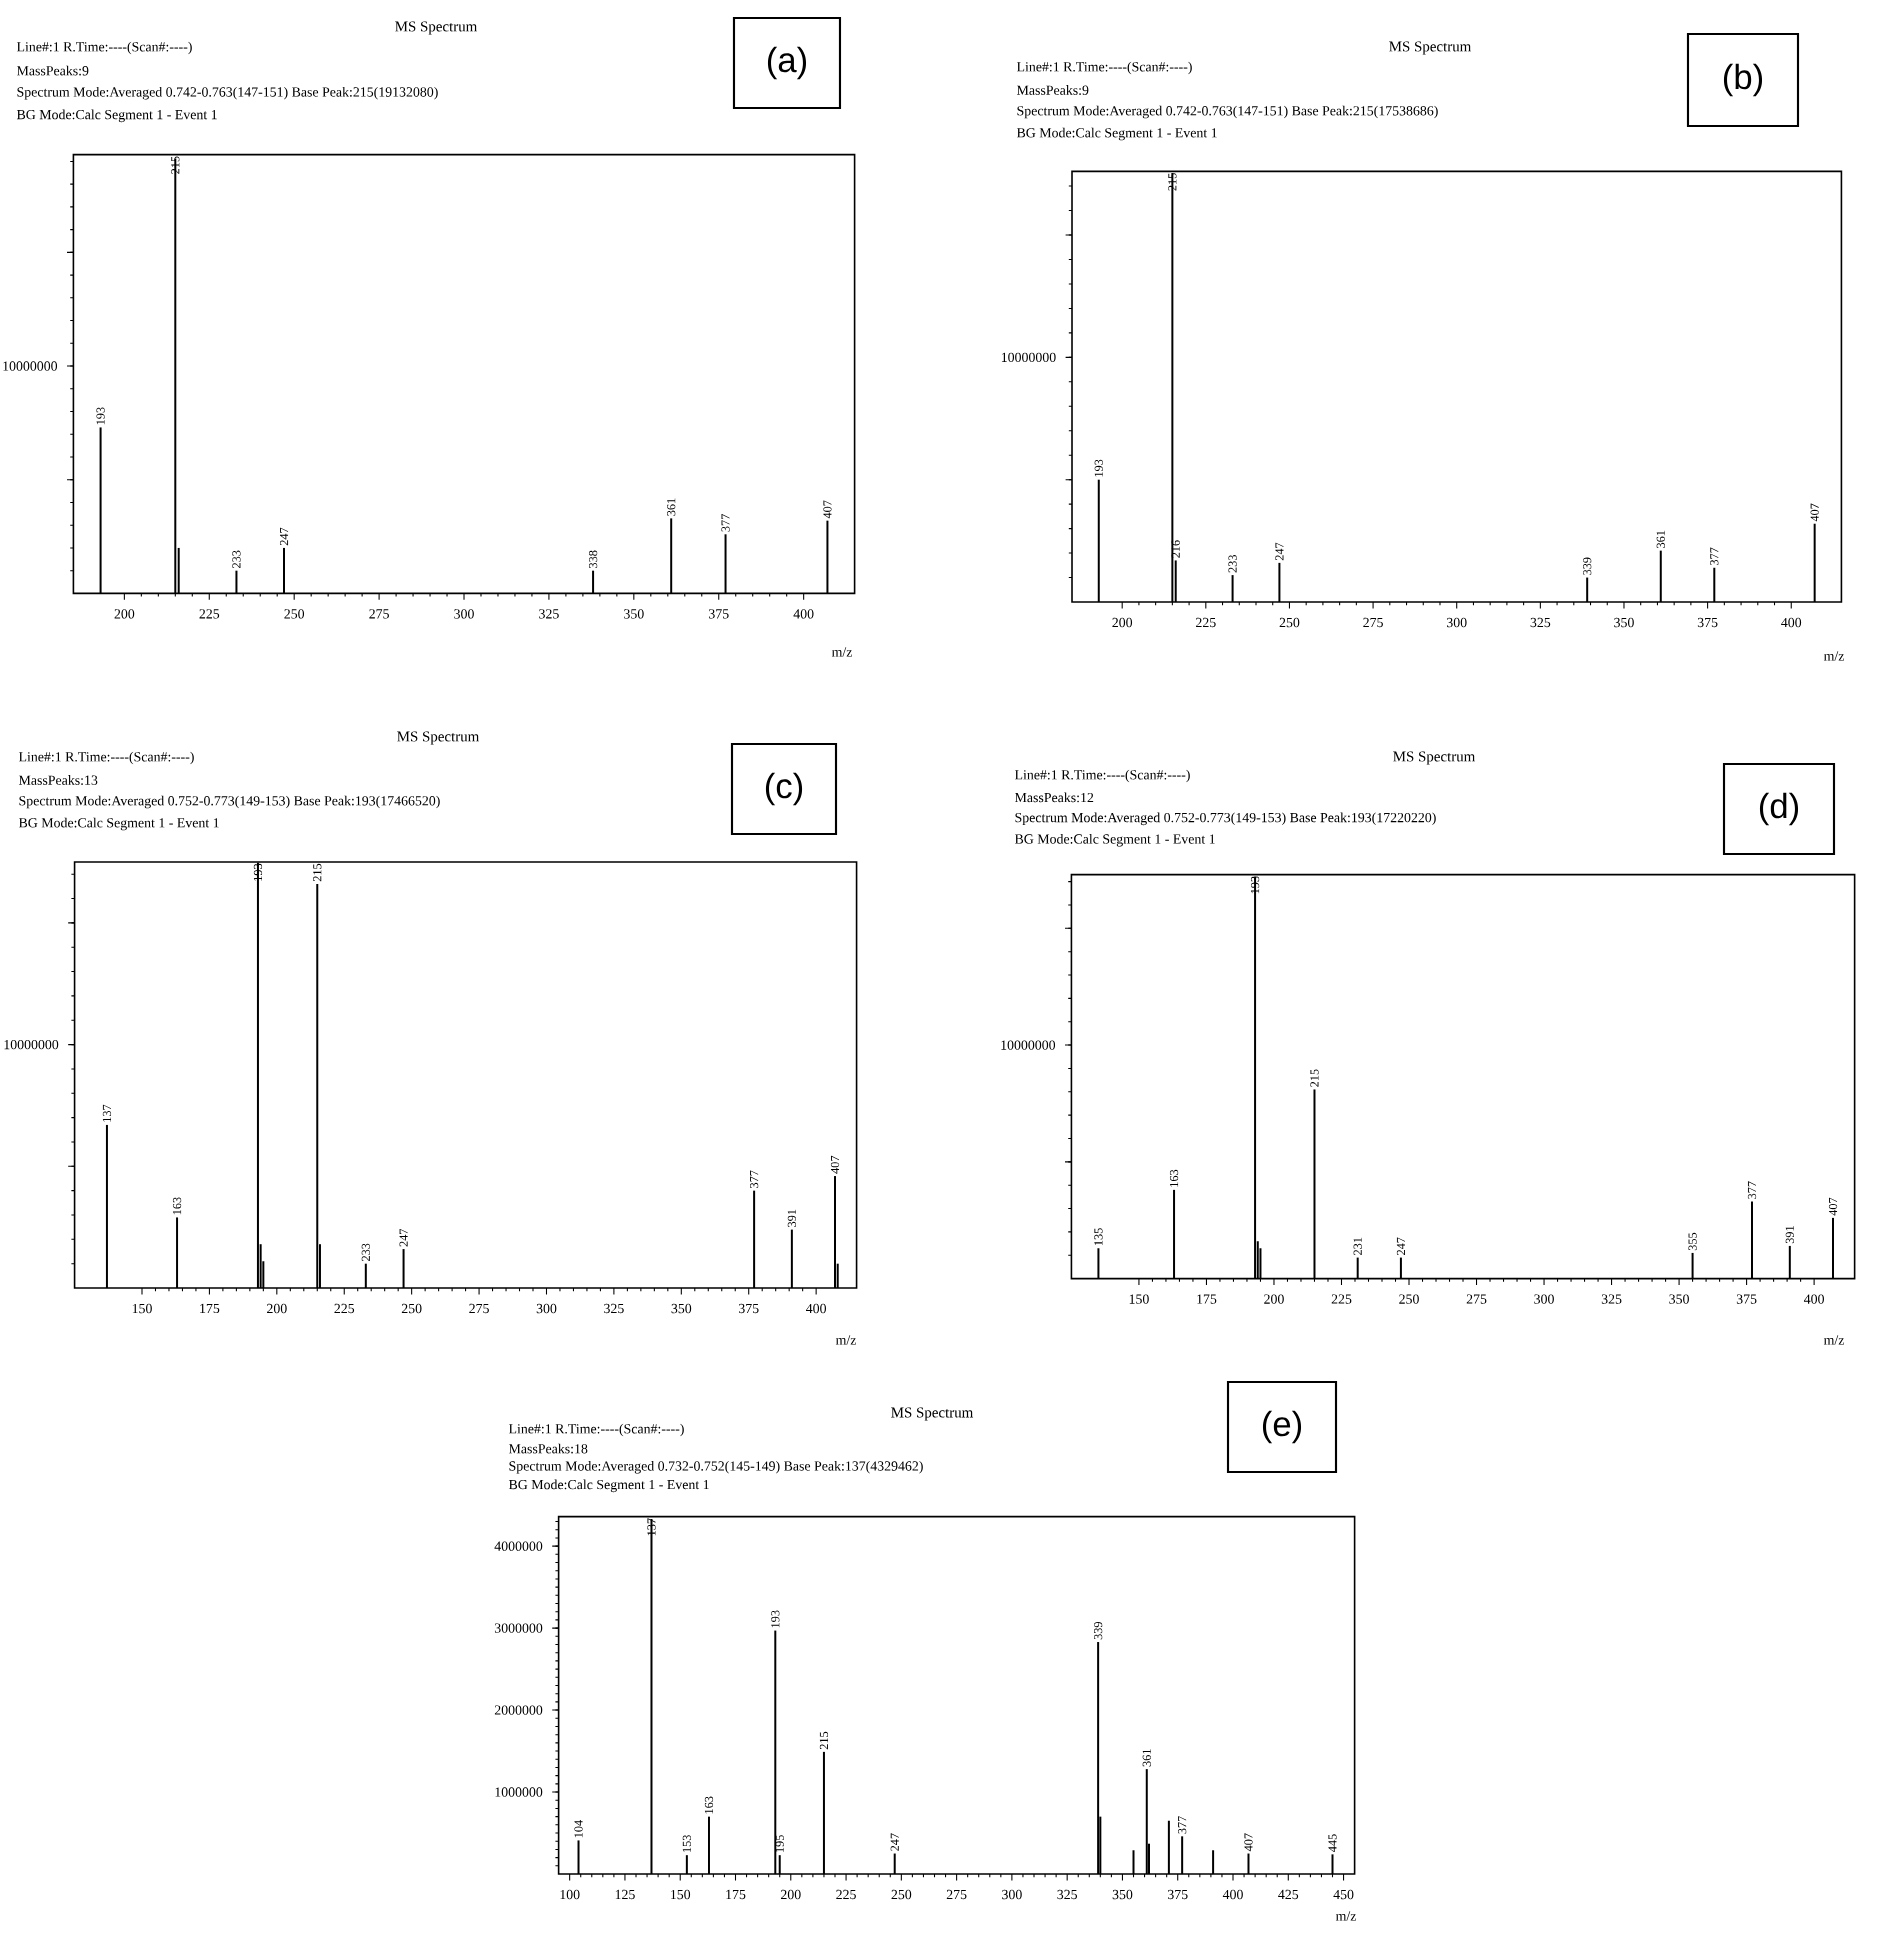 This screenshot has height=1944, width=1880. I want to click on text: (a), so click(787, 63).